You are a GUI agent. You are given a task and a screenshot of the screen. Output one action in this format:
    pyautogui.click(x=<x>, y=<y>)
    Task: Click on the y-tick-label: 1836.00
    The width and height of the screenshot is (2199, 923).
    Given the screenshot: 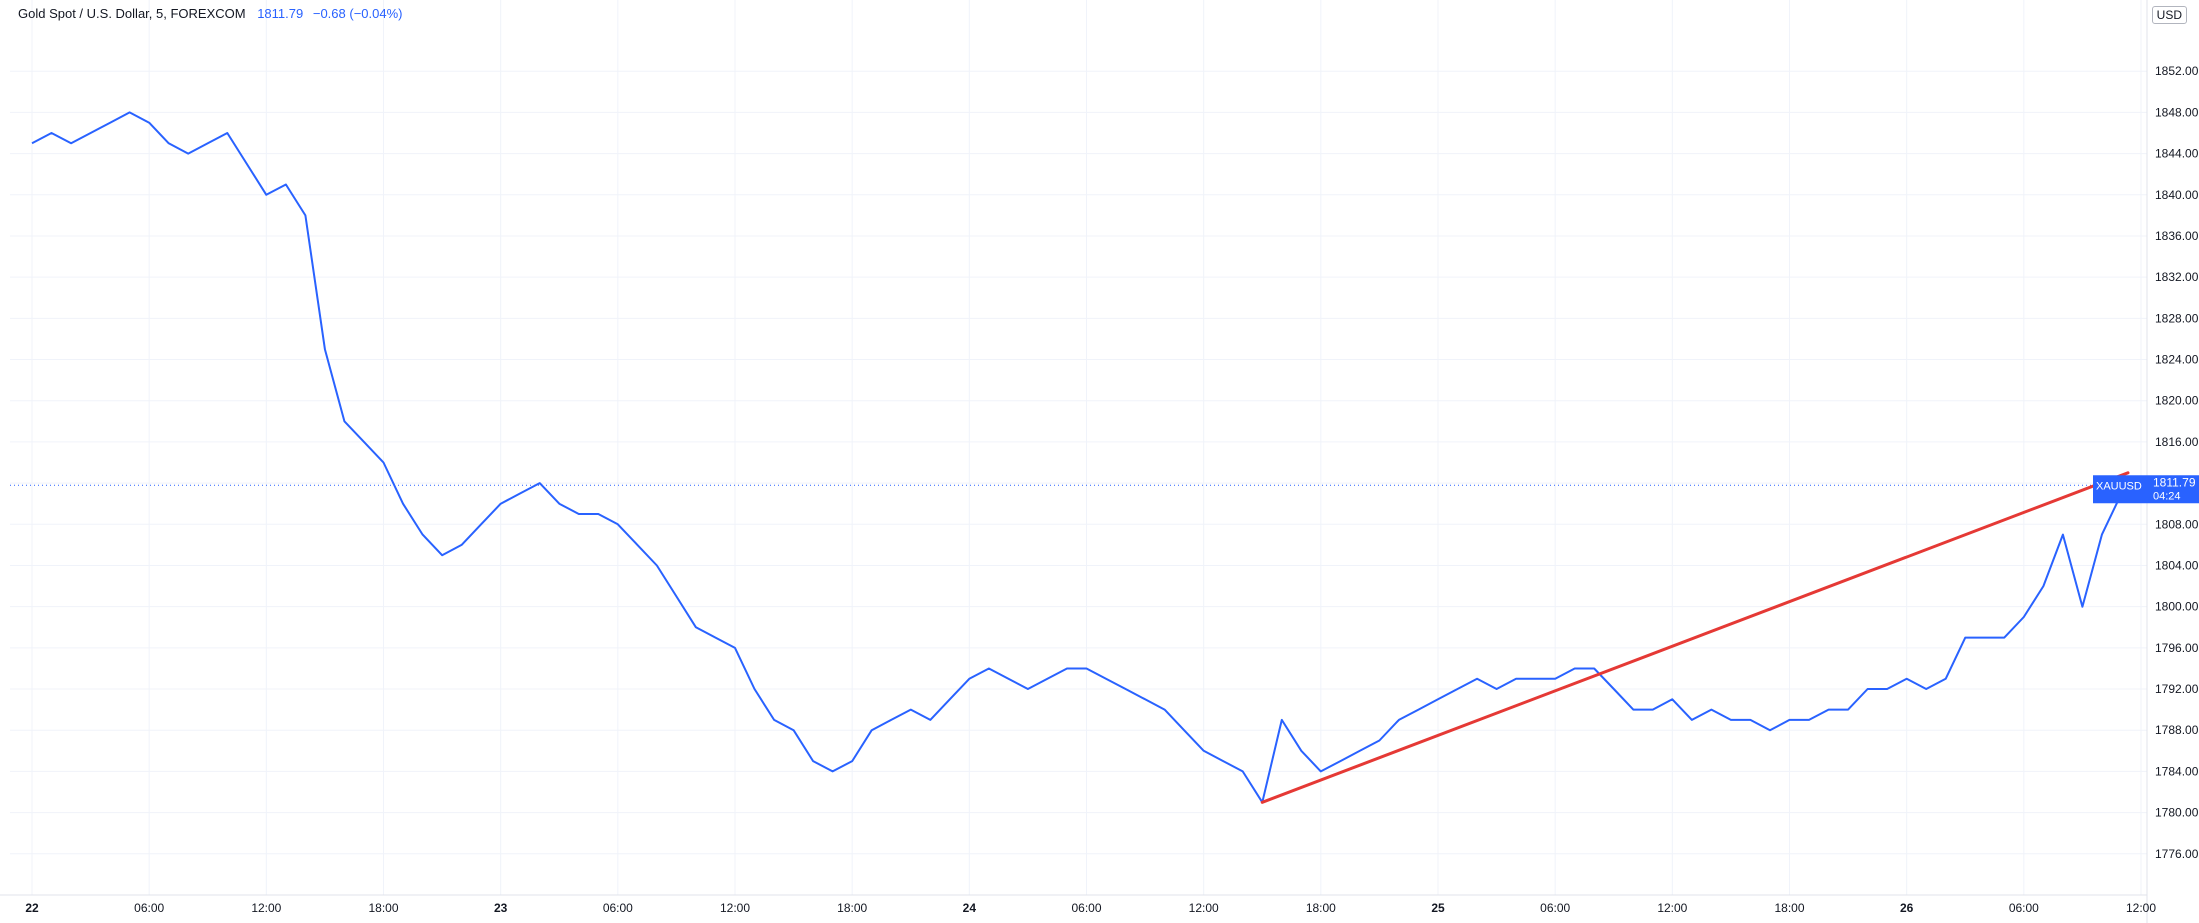 What is the action you would take?
    pyautogui.click(x=2177, y=236)
    